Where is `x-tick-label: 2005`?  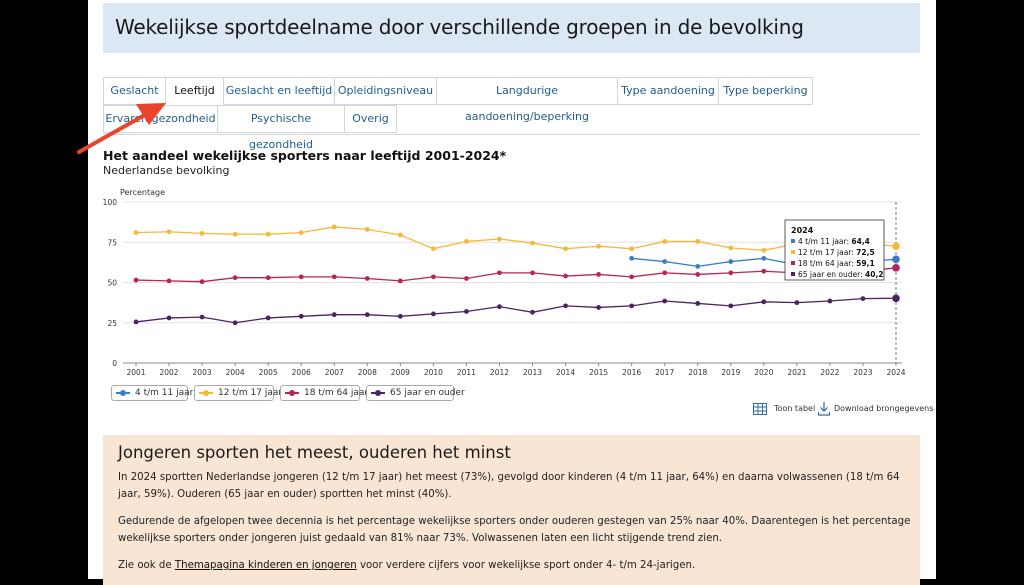 x-tick-label: 2005 is located at coordinates (268, 372).